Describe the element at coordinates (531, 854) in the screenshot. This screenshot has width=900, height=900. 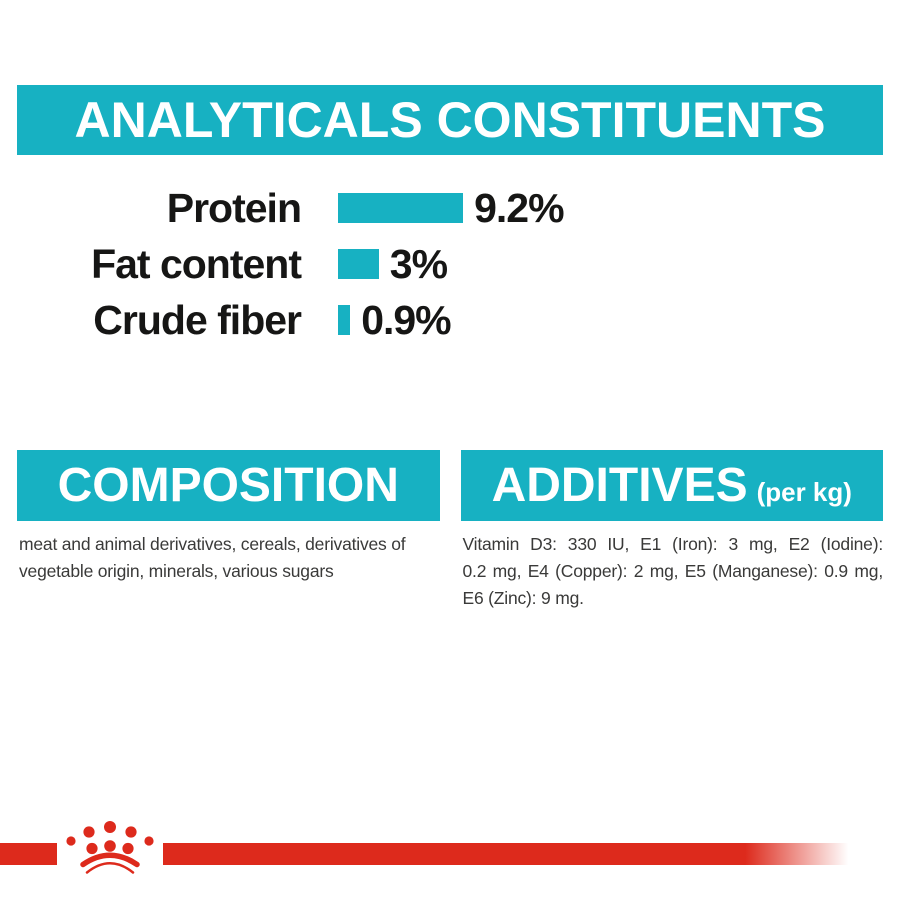
I see `red-stripe-right` at that location.